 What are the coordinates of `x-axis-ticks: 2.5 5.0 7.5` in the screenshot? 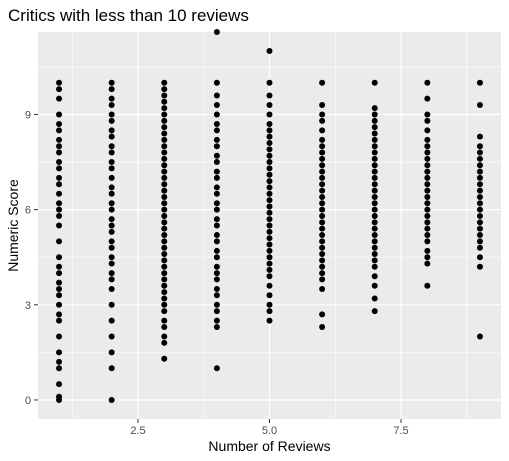 It's located at (269, 428).